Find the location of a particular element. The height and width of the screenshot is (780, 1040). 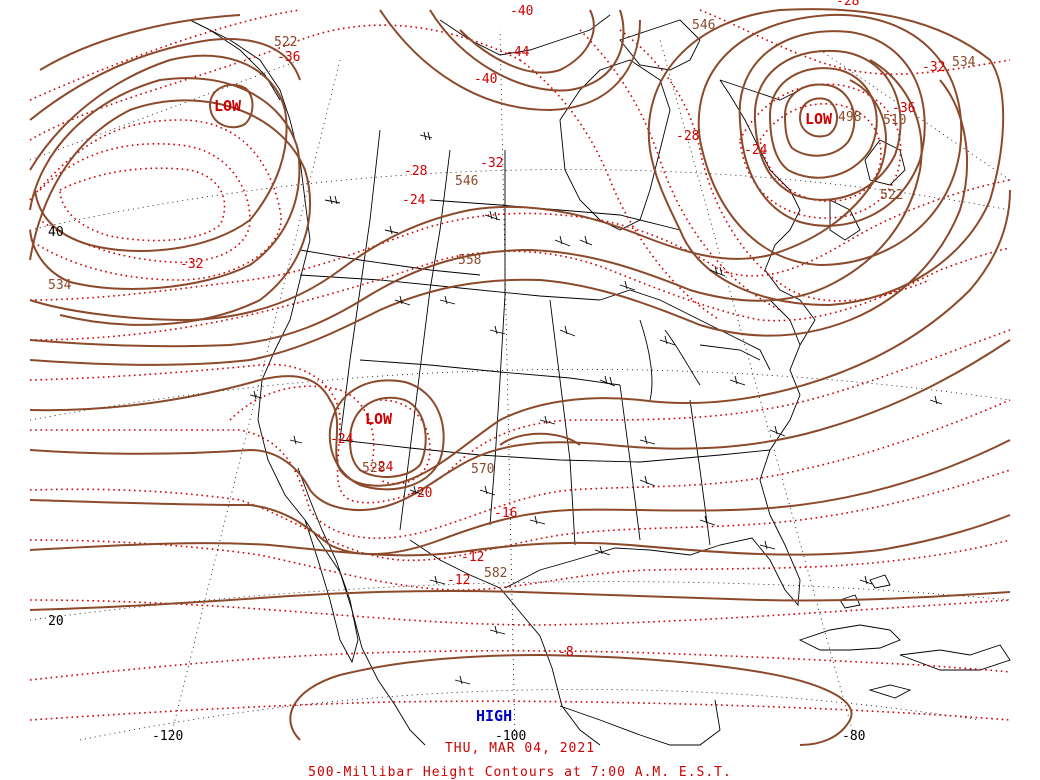

height-label: 510 is located at coordinates (894, 120).